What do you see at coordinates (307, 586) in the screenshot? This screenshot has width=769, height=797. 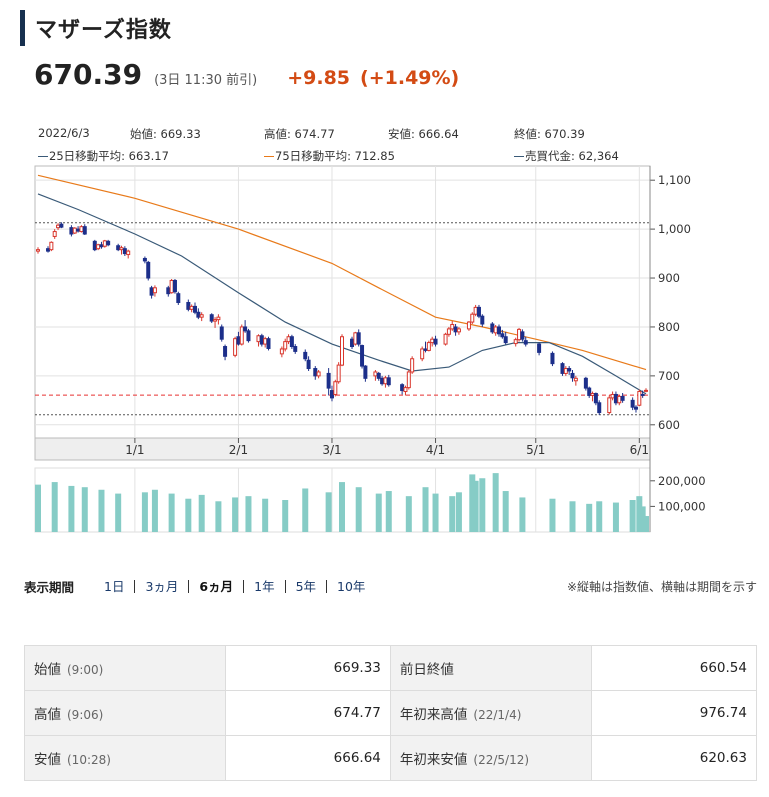 I see `period-5y: 5年` at bounding box center [307, 586].